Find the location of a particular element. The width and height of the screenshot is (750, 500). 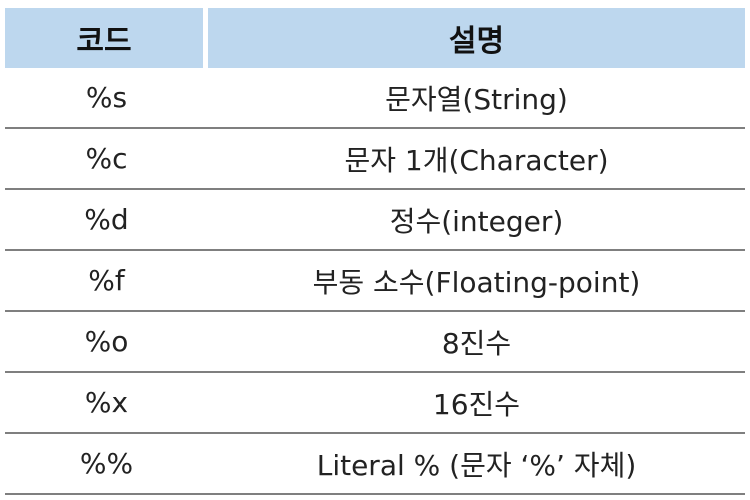

description-cell: Literal % (문자 ‘%’ 자체) is located at coordinates (476, 465).